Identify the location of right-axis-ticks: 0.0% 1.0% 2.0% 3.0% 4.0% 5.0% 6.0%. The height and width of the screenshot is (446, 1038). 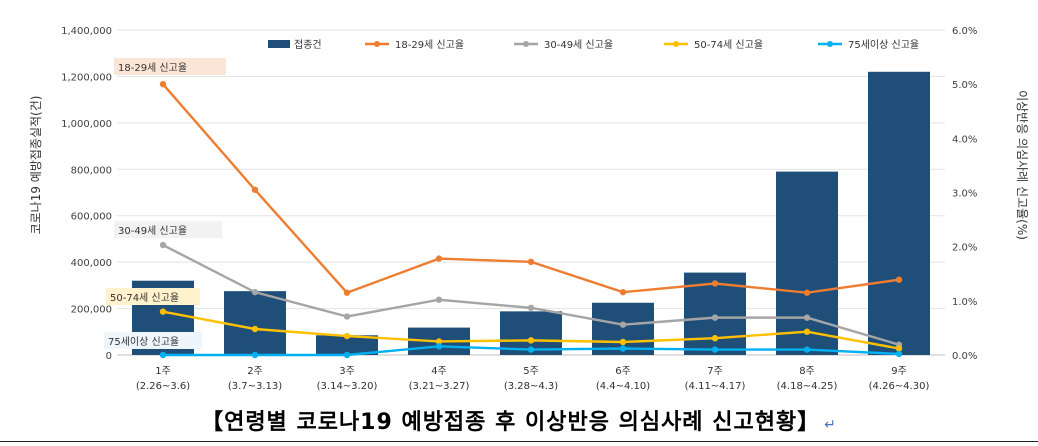
(964, 194).